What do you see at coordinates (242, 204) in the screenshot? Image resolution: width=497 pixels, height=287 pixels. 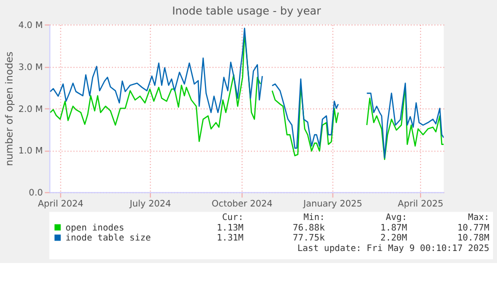 I see `x-tick-label: October 2024` at bounding box center [242, 204].